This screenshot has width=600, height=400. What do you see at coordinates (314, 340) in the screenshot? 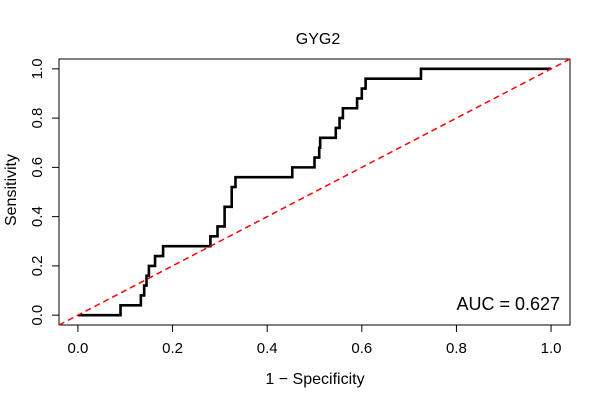
I see `x-axis: 0.0 0.2 0.4 0.6 0.8 1.0` at bounding box center [314, 340].